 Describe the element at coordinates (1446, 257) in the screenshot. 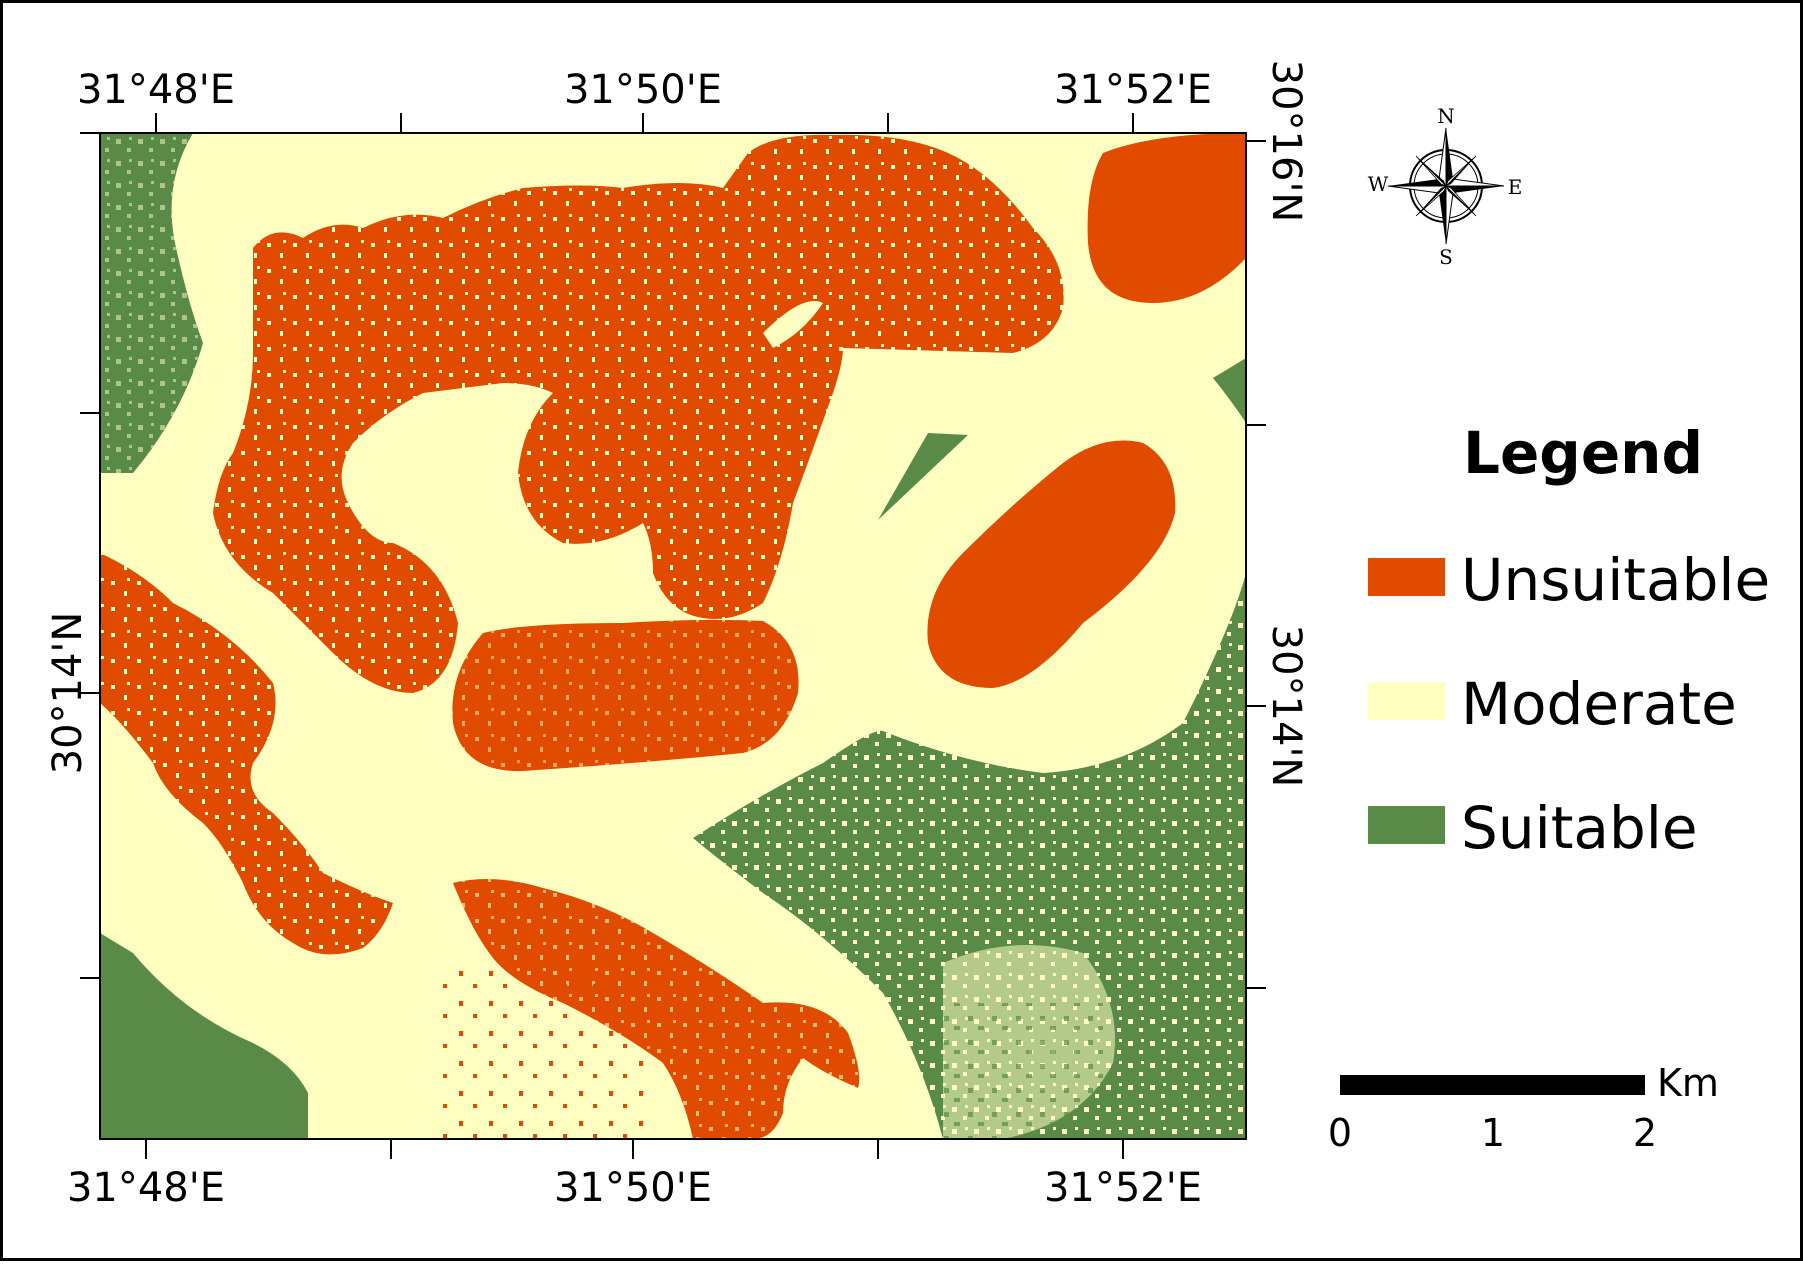

I see `compass-south-label: S` at that location.